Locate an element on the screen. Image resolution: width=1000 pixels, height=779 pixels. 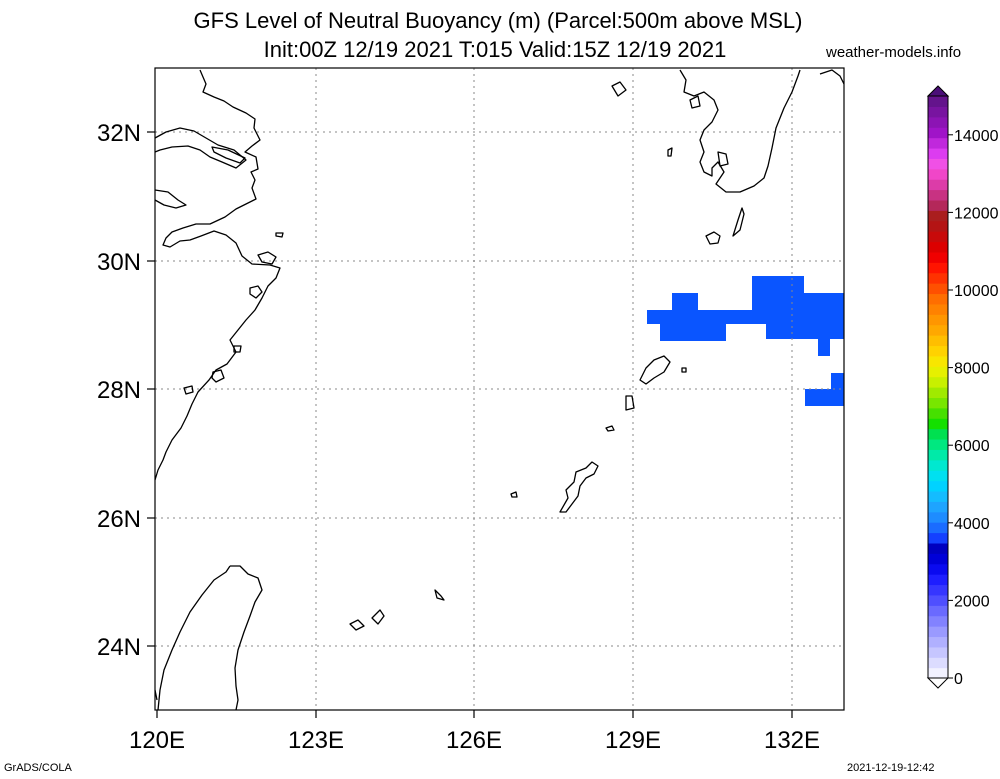
lat-label-30n: 30N is located at coordinates (119, 262).